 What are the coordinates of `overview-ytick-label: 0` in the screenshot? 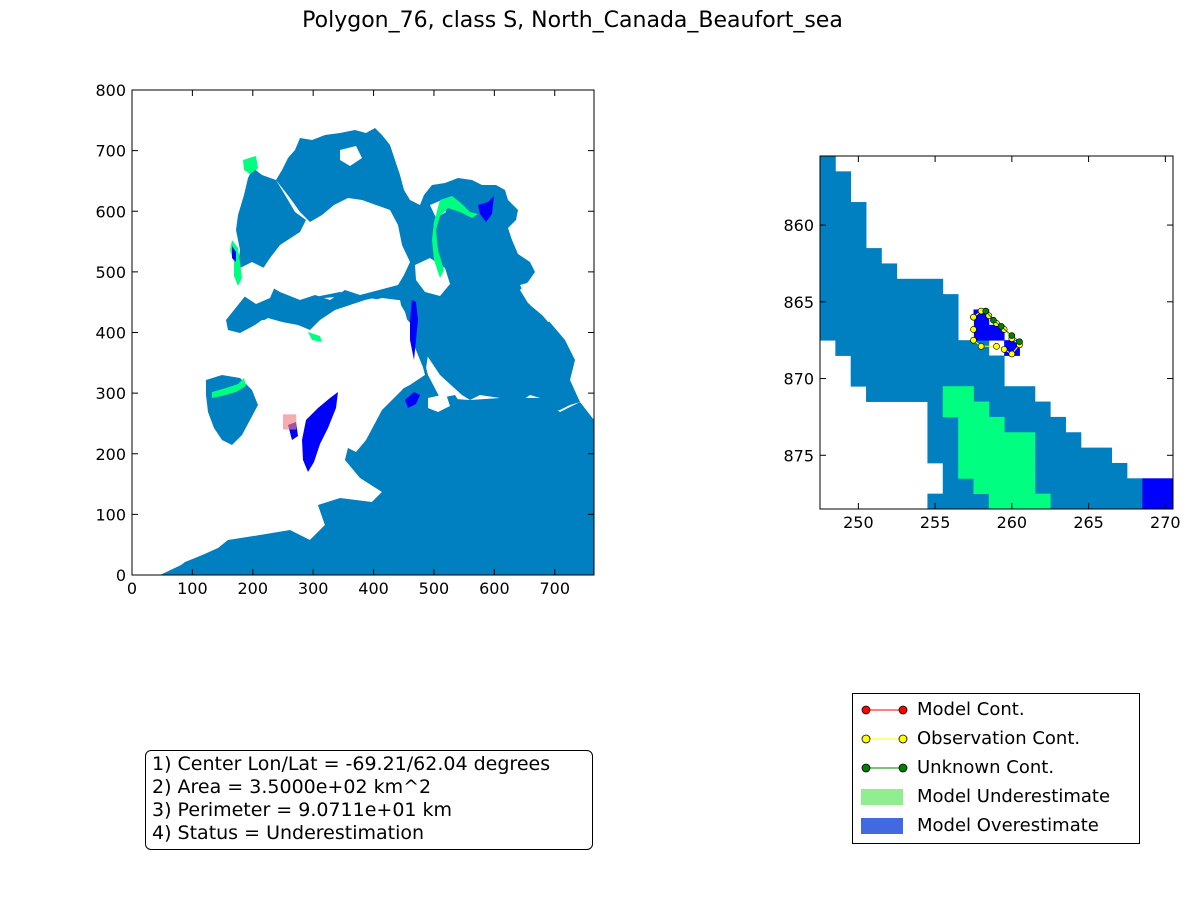 It's located at (121, 575).